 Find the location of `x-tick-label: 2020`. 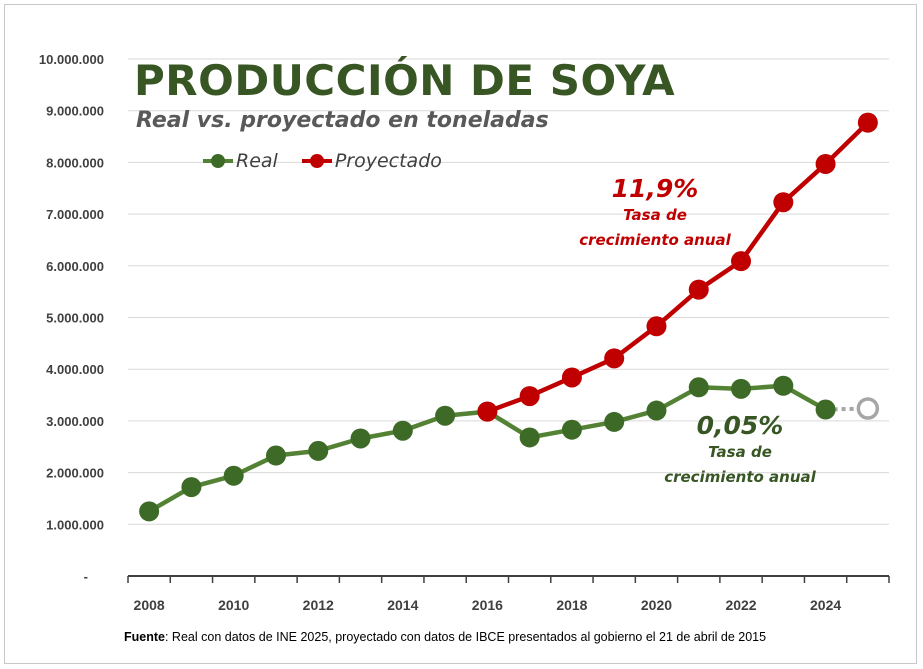

x-tick-label: 2020 is located at coordinates (656, 605).